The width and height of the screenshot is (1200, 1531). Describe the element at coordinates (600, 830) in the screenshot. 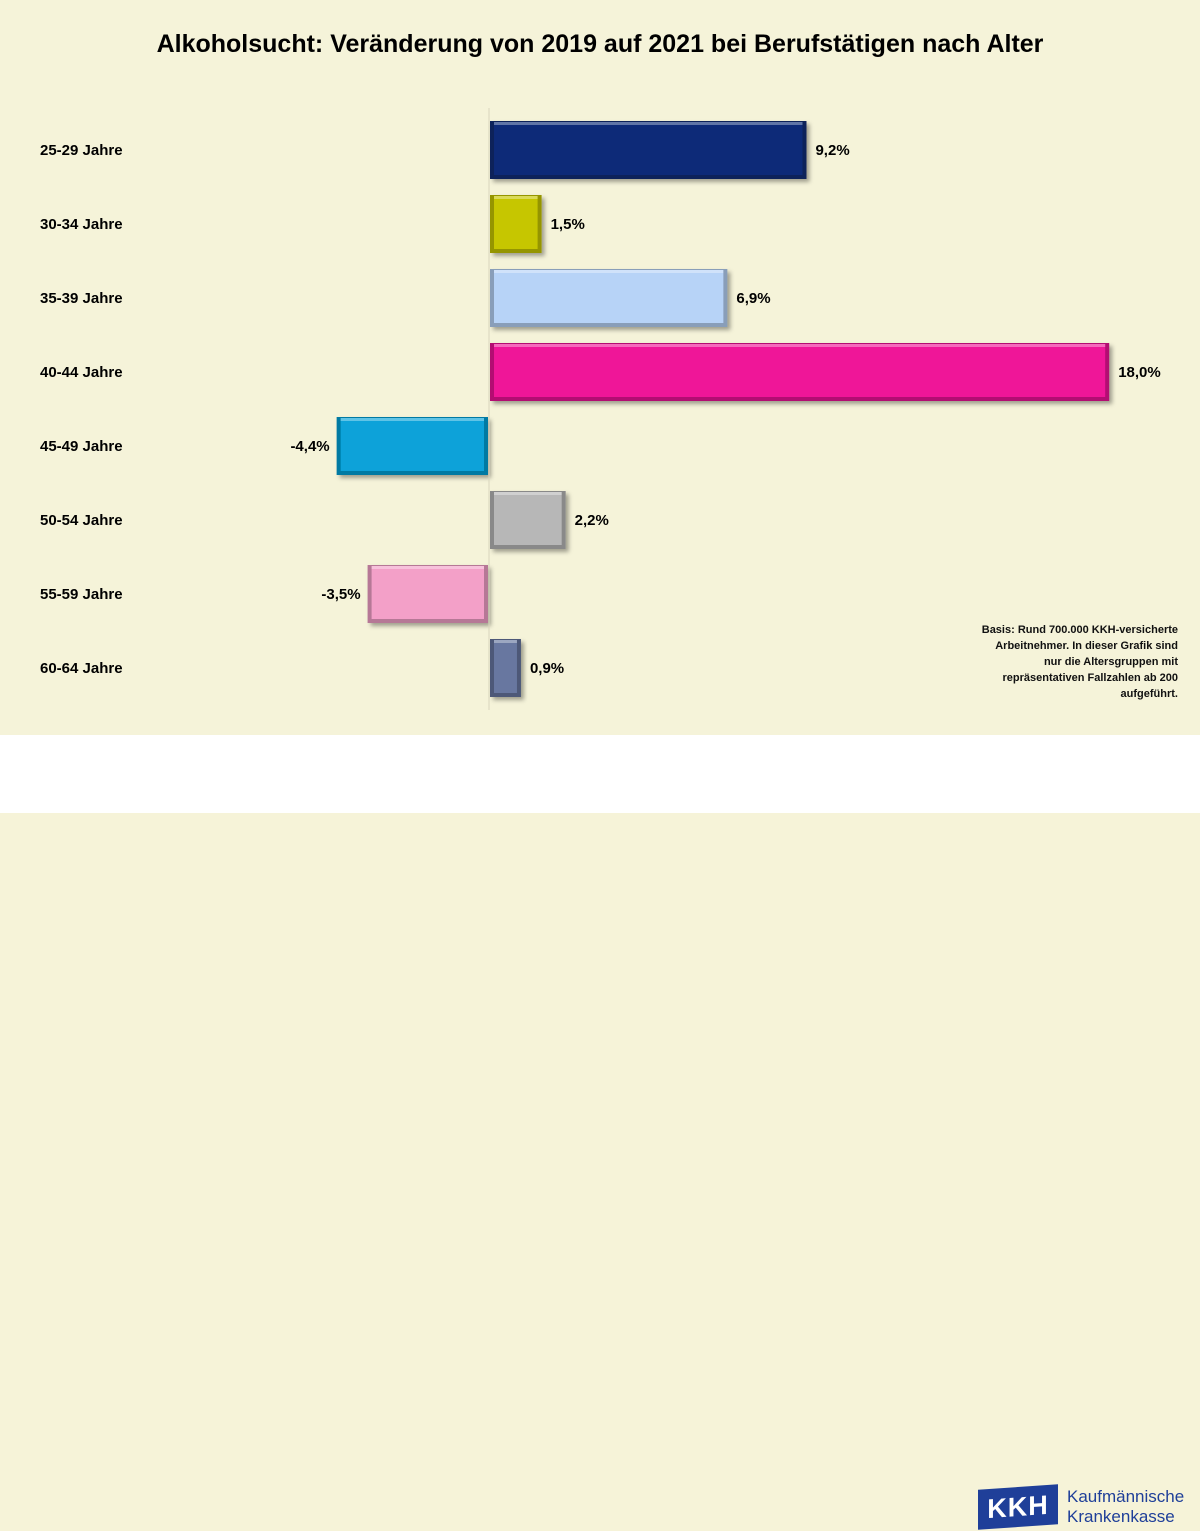

I see `footer-strip` at that location.